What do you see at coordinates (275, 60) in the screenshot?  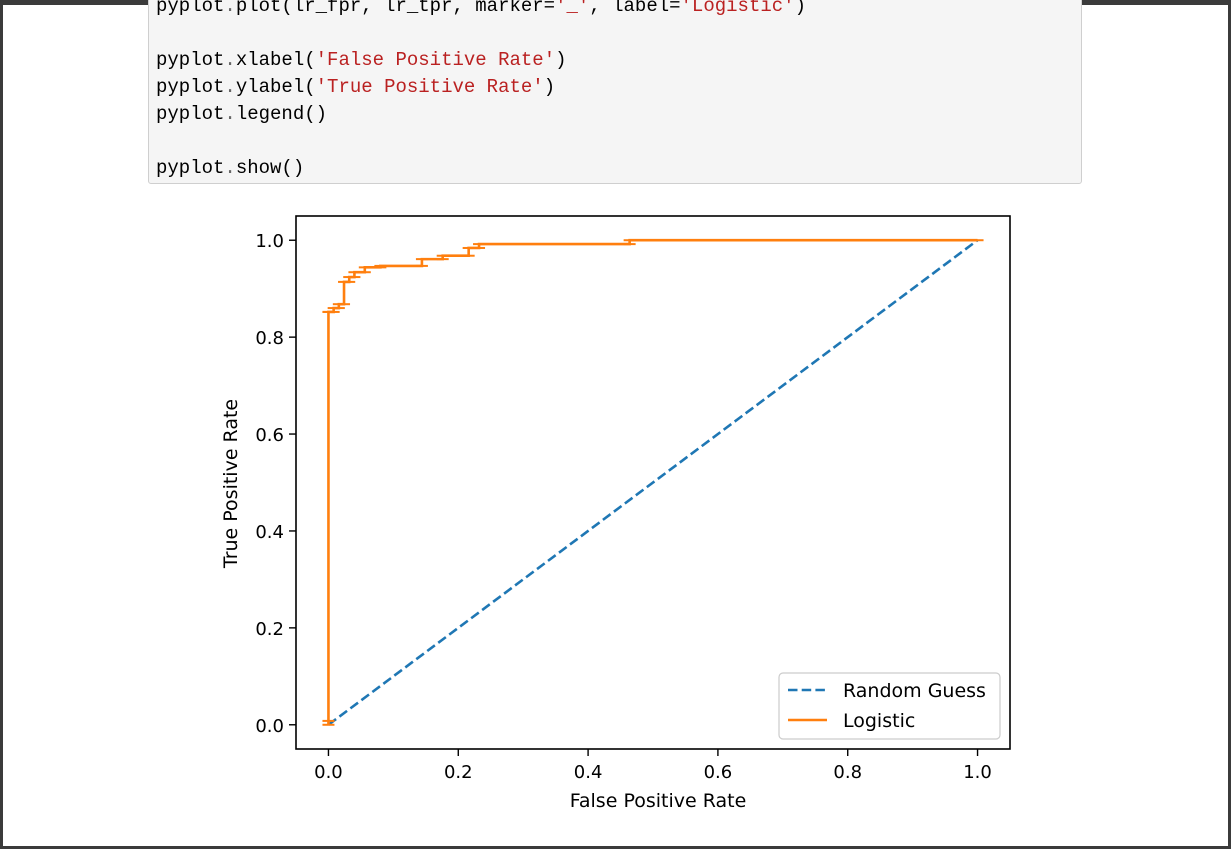 I see `code-token: xlabel(` at bounding box center [275, 60].